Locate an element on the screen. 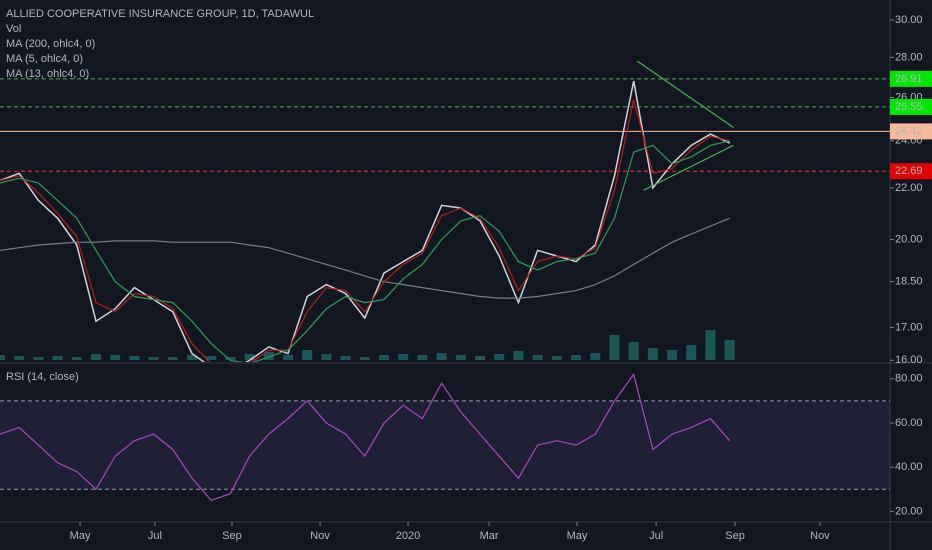 The height and width of the screenshot is (550, 932). y-tick-label: 40.00 is located at coordinates (909, 467).